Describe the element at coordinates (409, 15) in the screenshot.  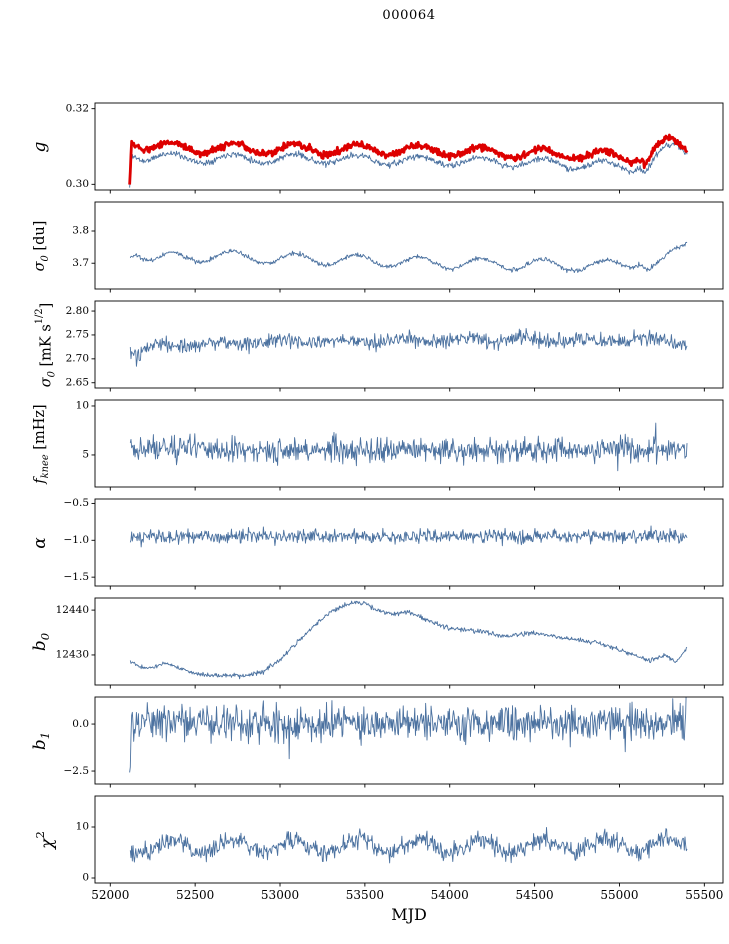
I see `figure-title: 000064` at that location.